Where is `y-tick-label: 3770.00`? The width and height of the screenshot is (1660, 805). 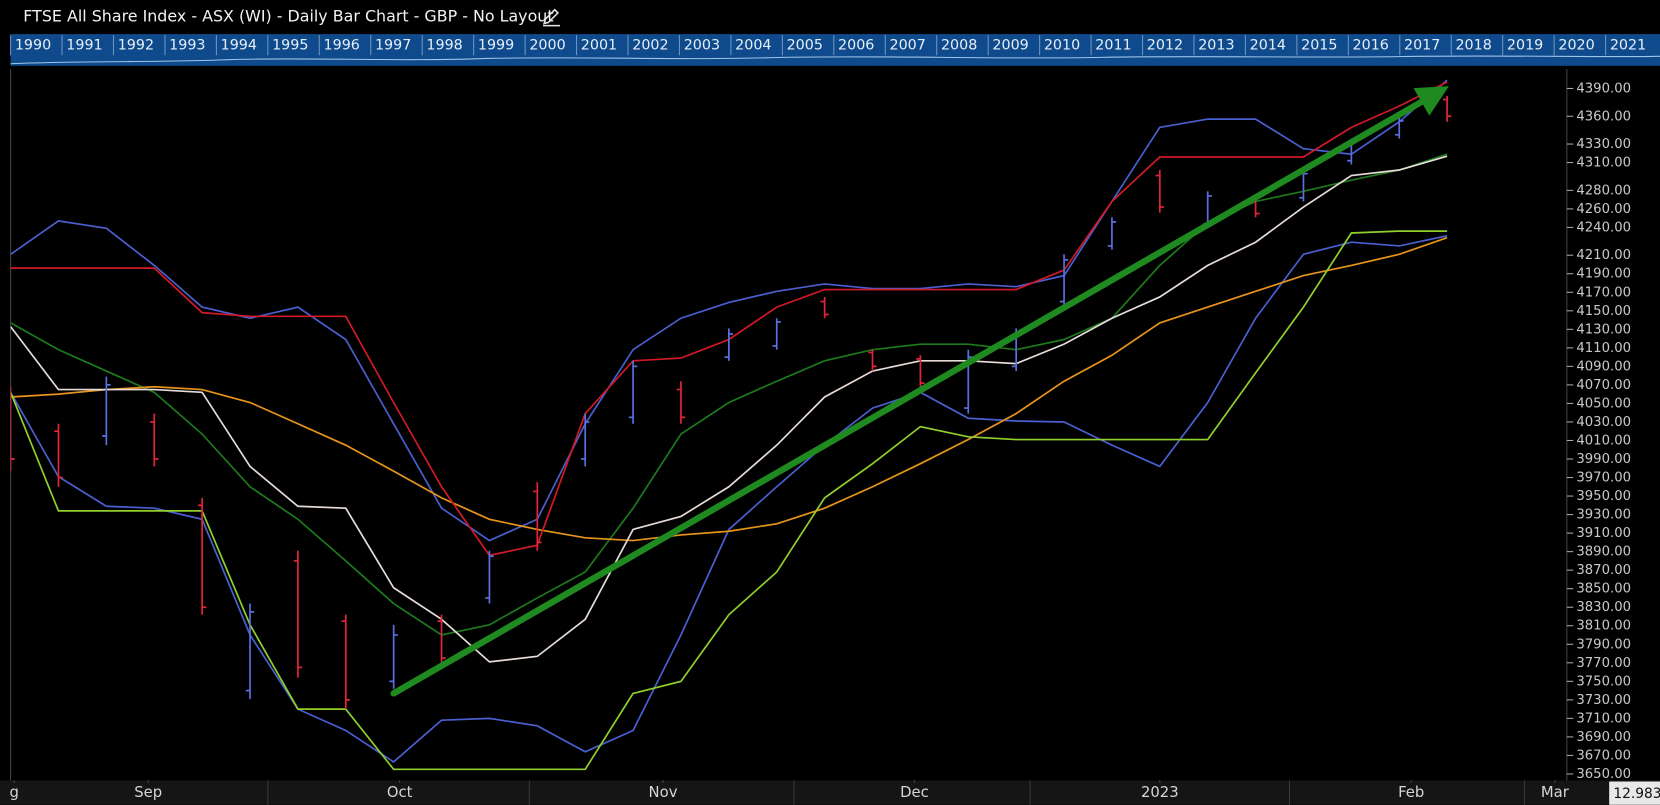
y-tick-label: 3770.00 is located at coordinates (1603, 663).